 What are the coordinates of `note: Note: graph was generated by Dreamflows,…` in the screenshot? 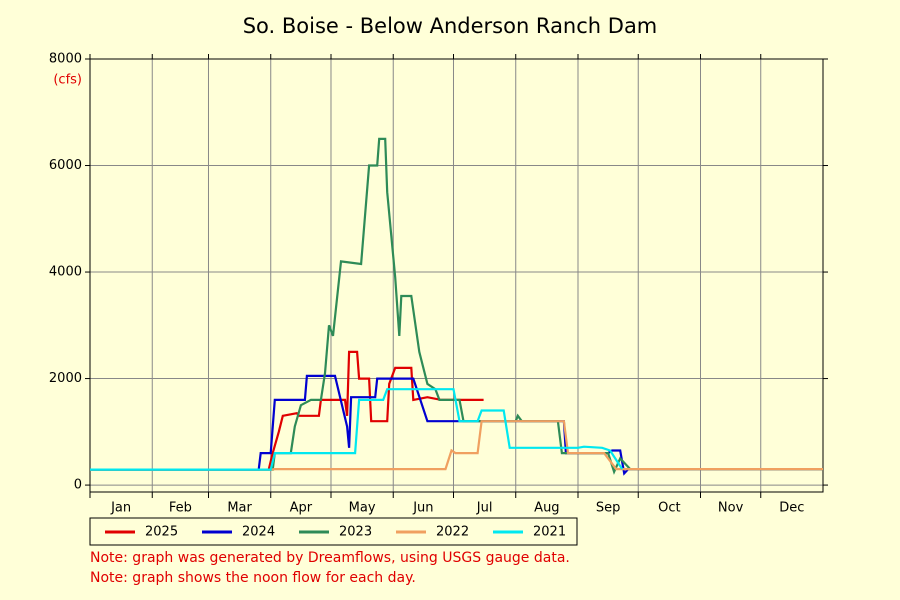 It's located at (330, 558).